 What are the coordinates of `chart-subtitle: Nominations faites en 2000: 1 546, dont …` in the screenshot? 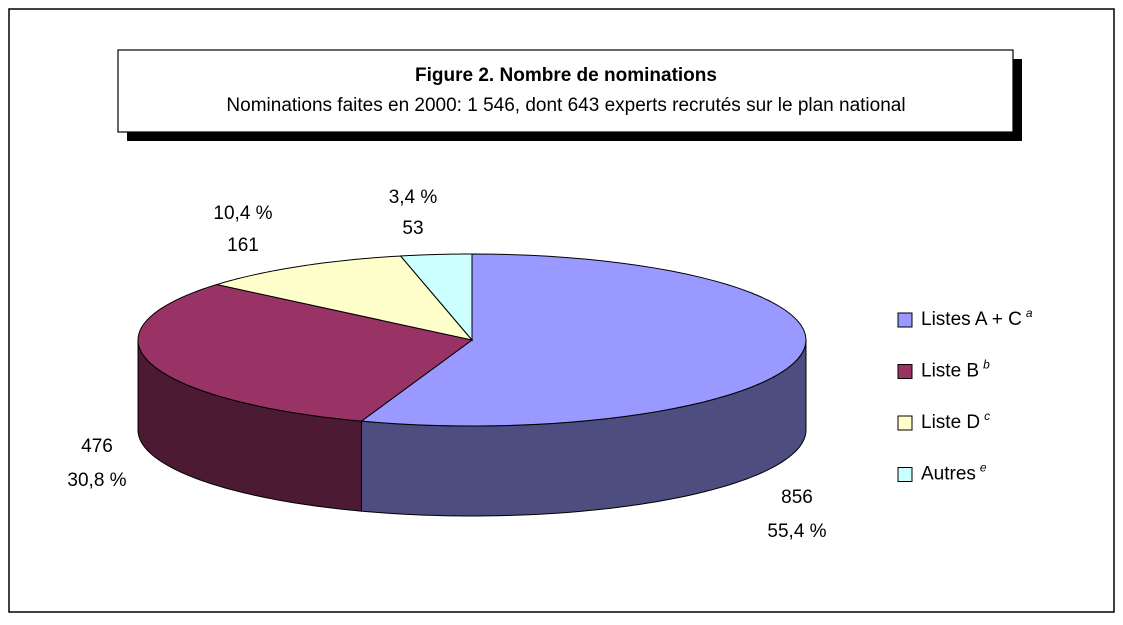 It's located at (565, 105).